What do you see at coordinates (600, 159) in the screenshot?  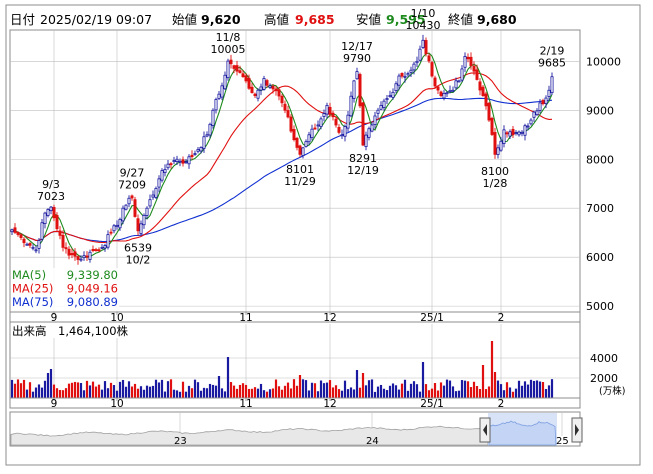 I see `price-tick-label: 8000` at bounding box center [600, 159].